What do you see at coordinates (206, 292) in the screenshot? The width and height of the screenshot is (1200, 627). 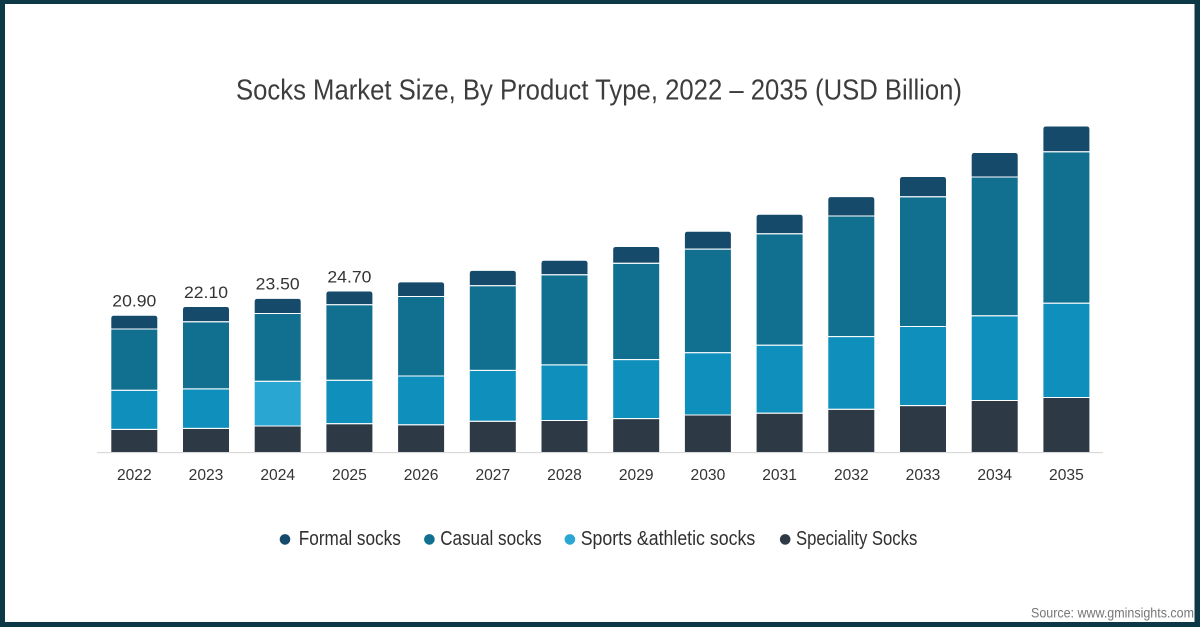 I see `svg-text: 22.10` at bounding box center [206, 292].